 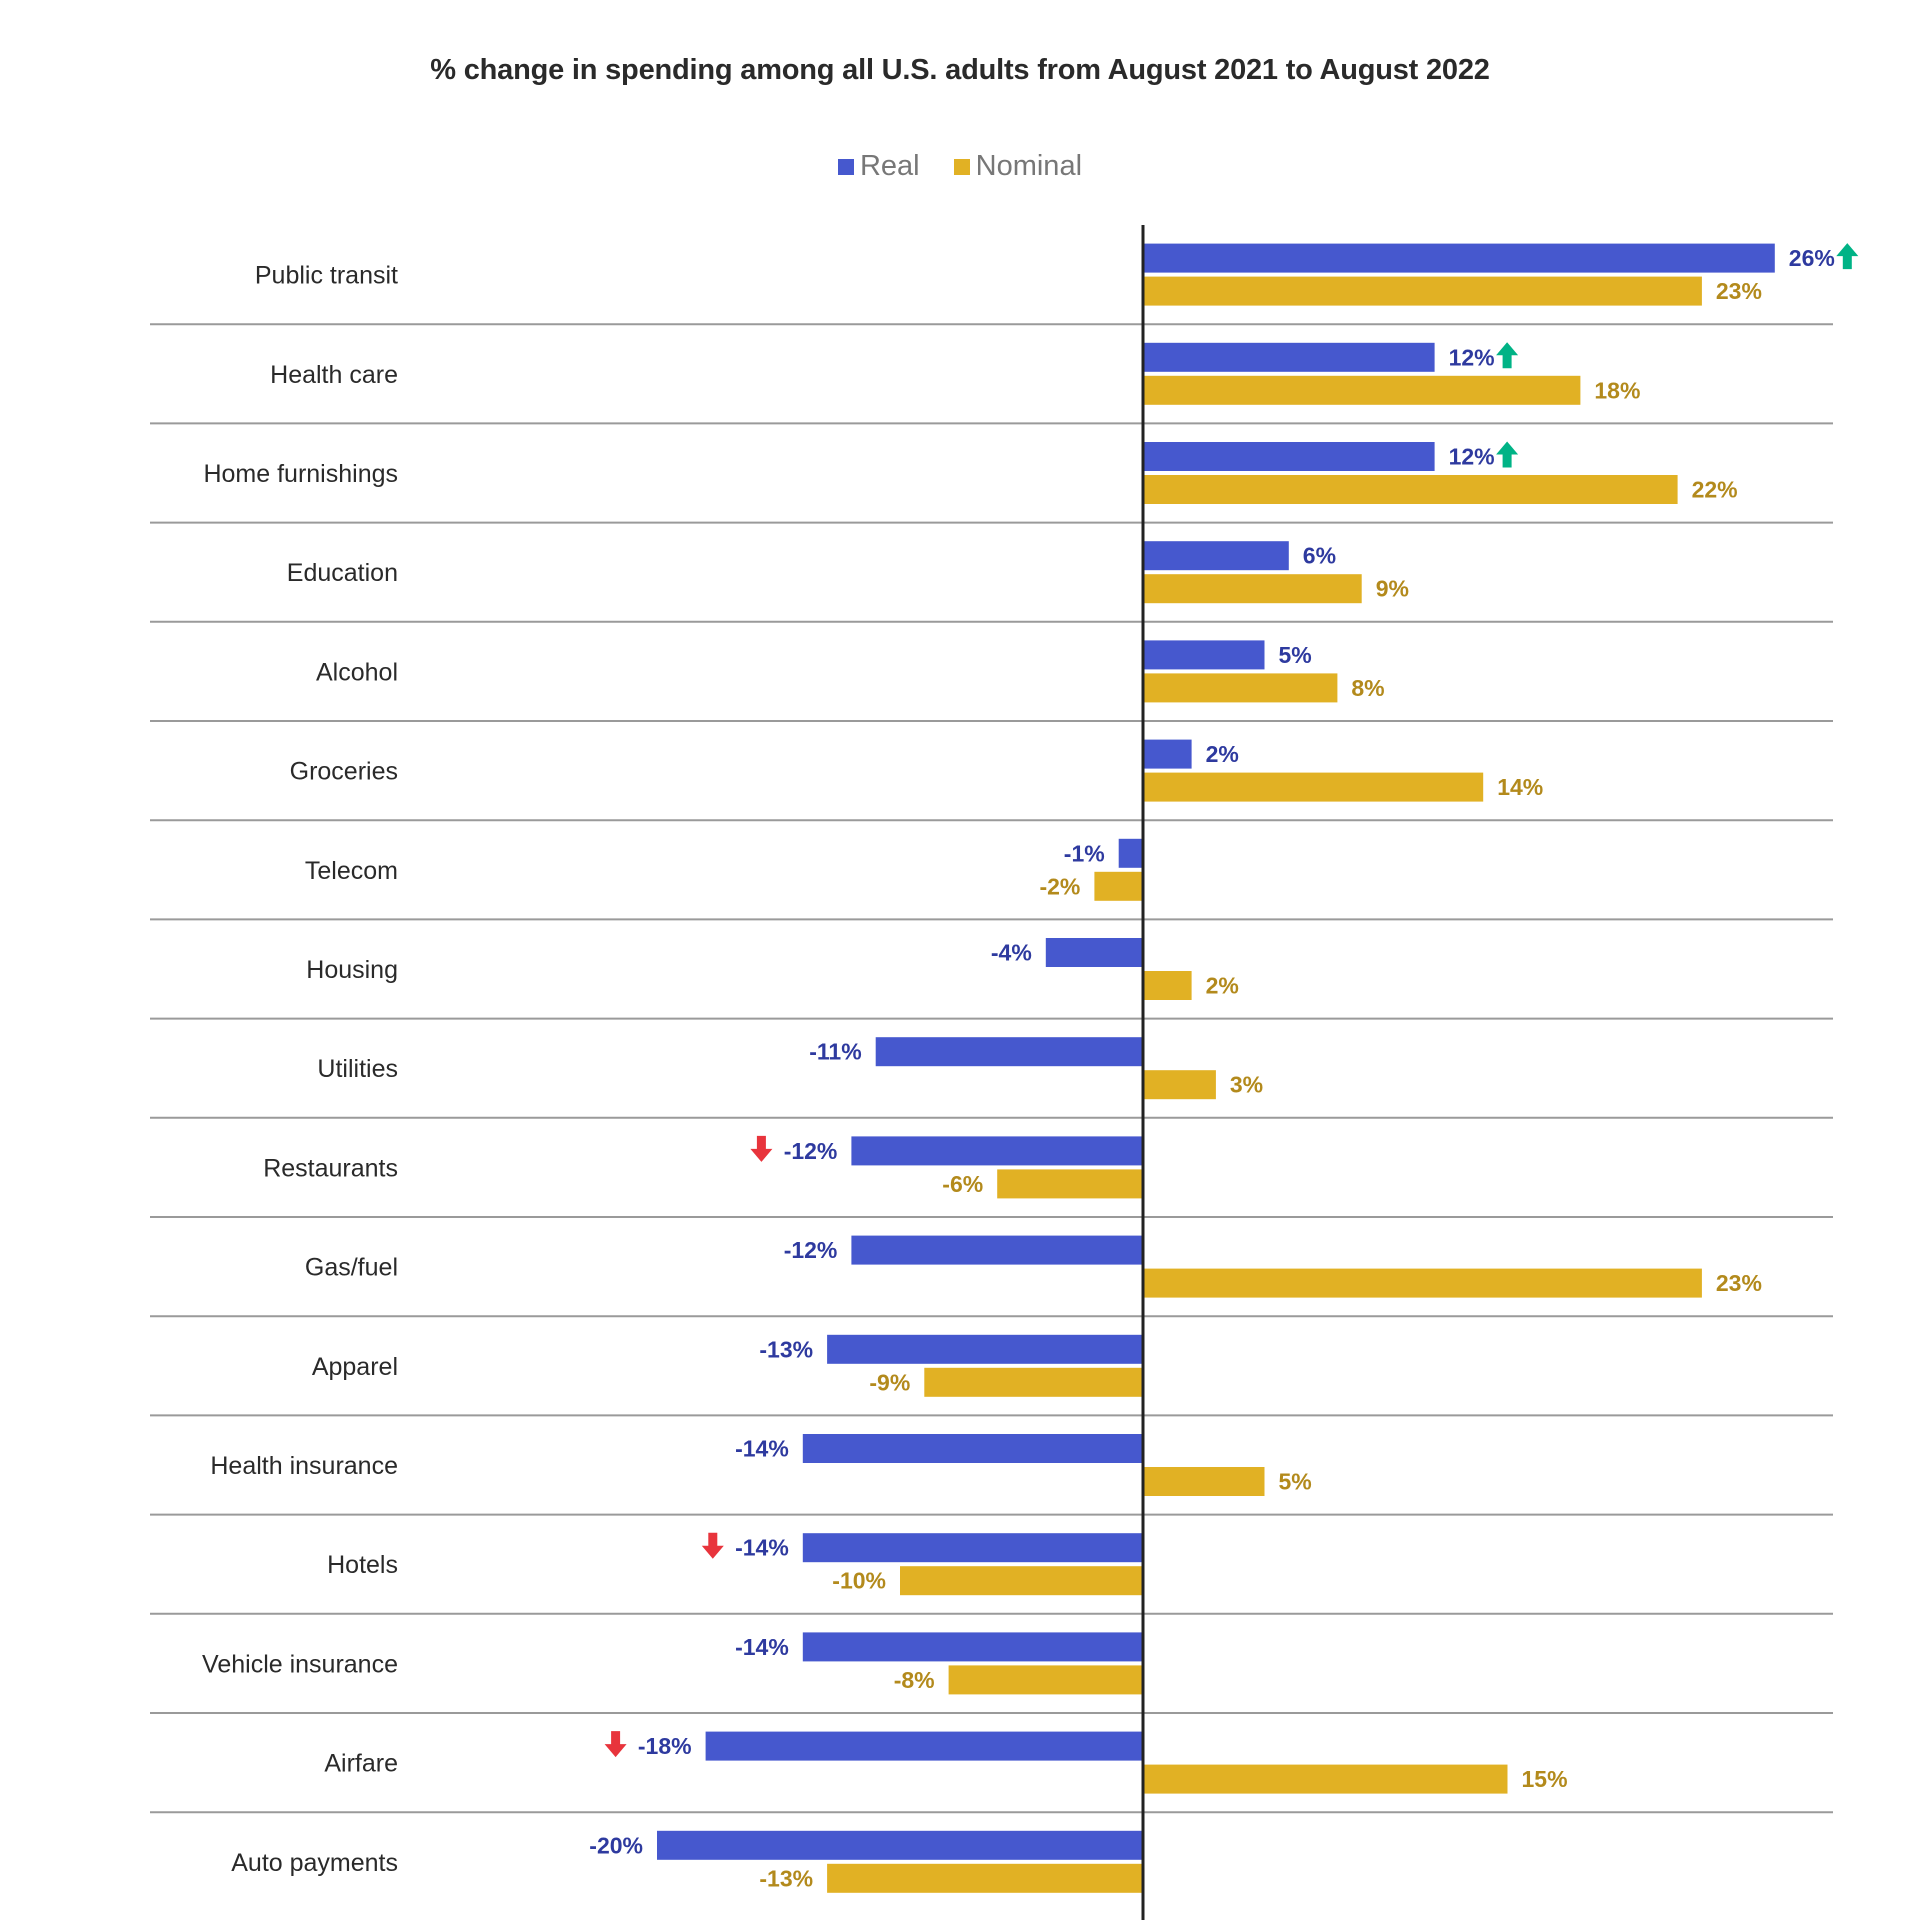 What do you see at coordinates (1313, 787) in the screenshot?
I see `bar-nominal-groceries` at bounding box center [1313, 787].